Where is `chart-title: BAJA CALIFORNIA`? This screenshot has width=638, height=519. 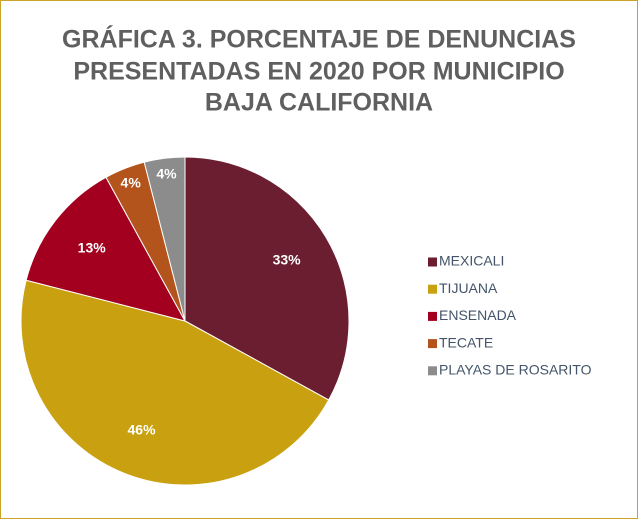
chart-title: BAJA CALIFORNIA is located at coordinates (319, 103).